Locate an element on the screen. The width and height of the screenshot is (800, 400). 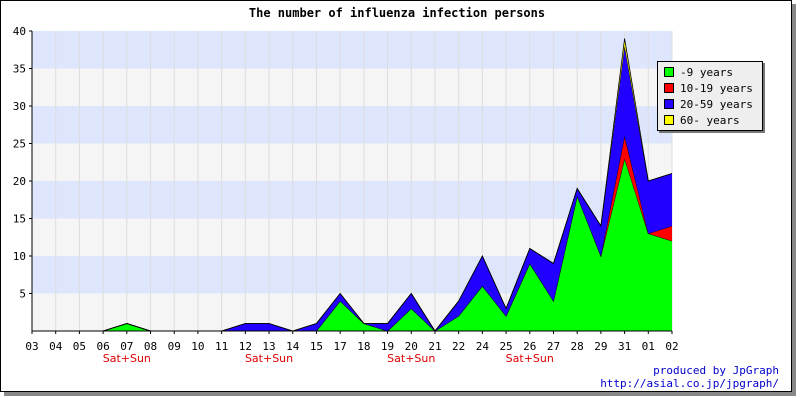
x-tick-label: 31 is located at coordinates (624, 346).